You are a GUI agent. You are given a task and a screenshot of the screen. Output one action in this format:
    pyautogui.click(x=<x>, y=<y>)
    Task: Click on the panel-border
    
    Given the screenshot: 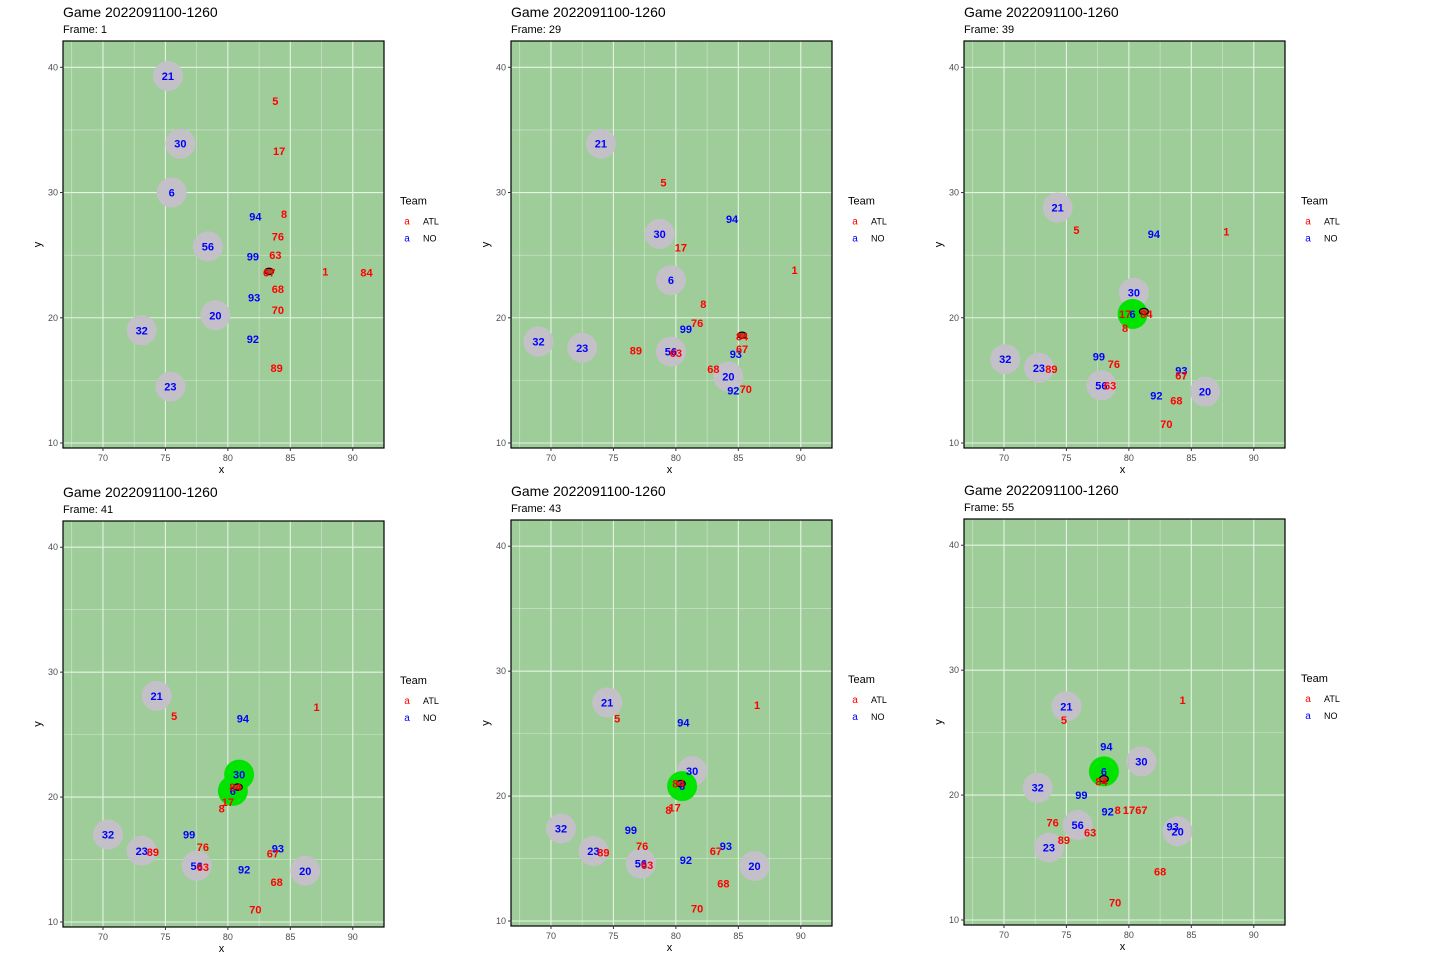 What is the action you would take?
    pyautogui.click(x=671, y=723)
    